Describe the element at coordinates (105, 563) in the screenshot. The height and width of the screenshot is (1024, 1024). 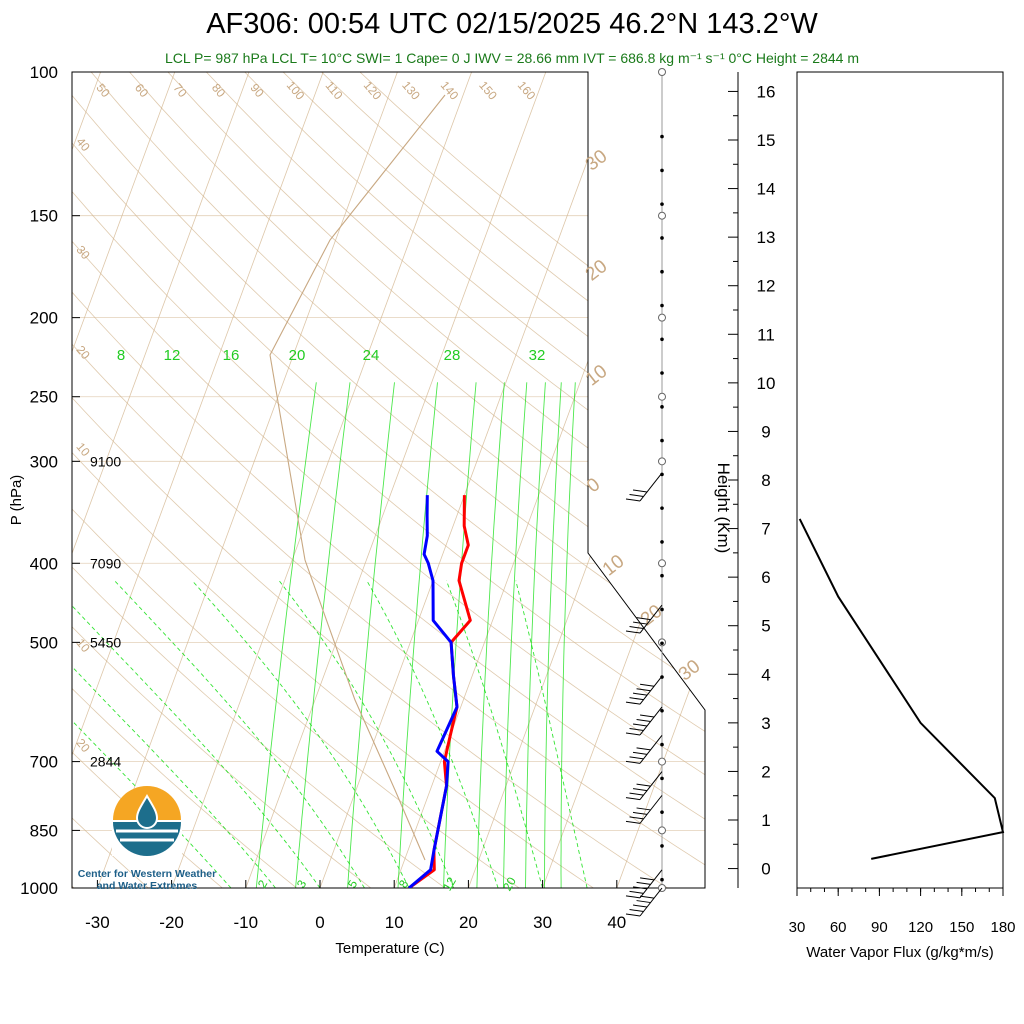
I see `height-label: 7090` at that location.